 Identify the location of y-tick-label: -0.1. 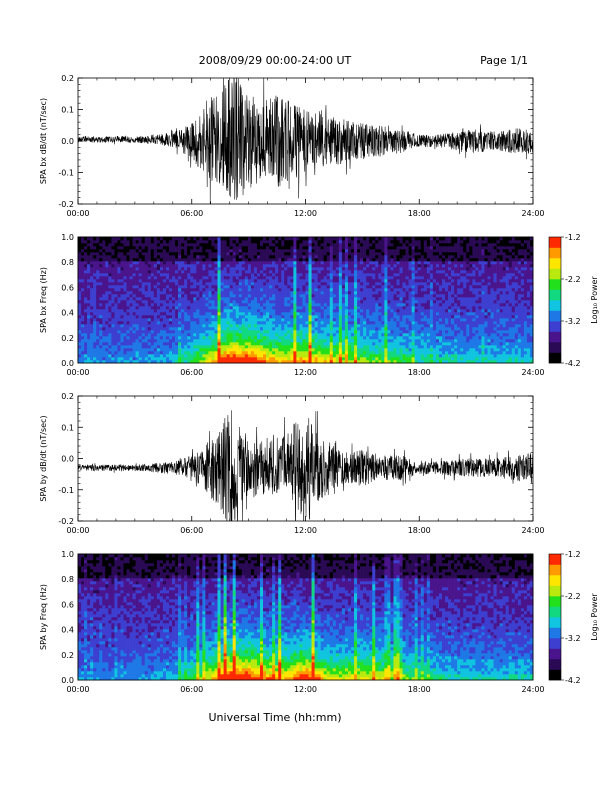
(66, 173).